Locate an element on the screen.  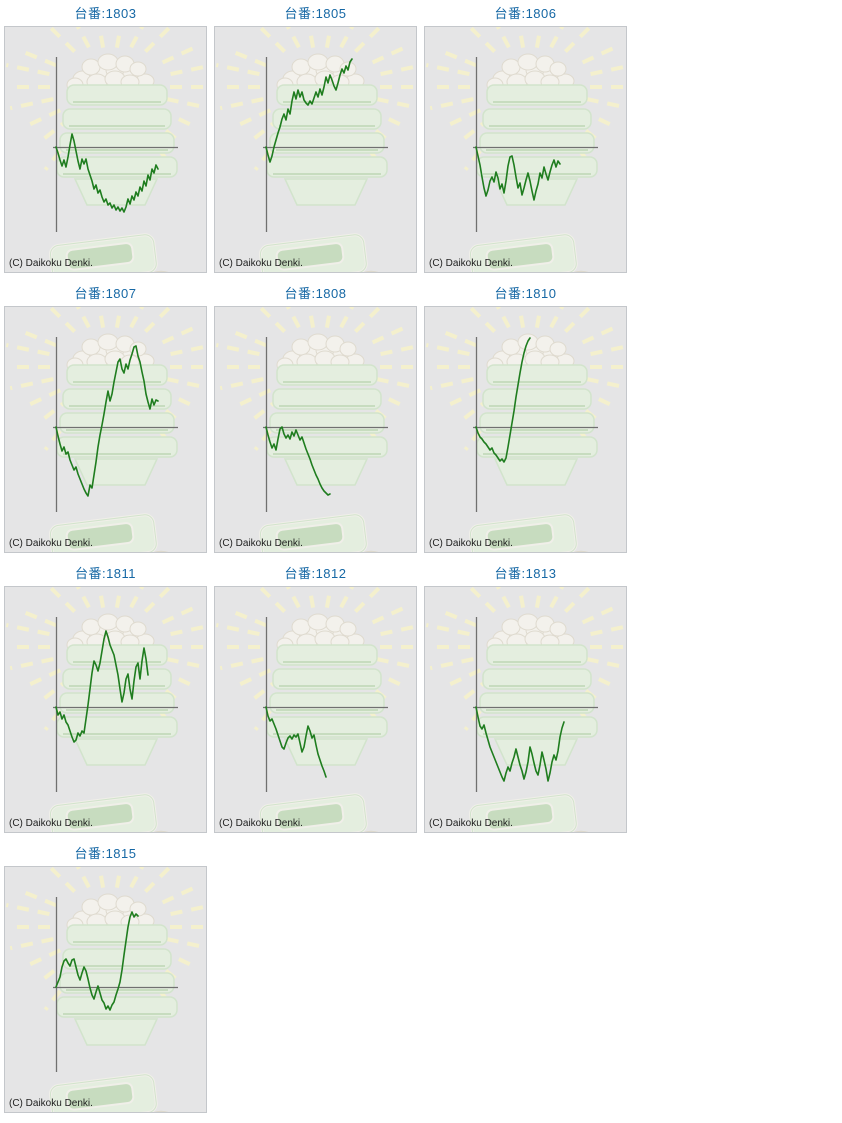
machine-number-title: 台番:1813 is located at coordinates (525, 573).